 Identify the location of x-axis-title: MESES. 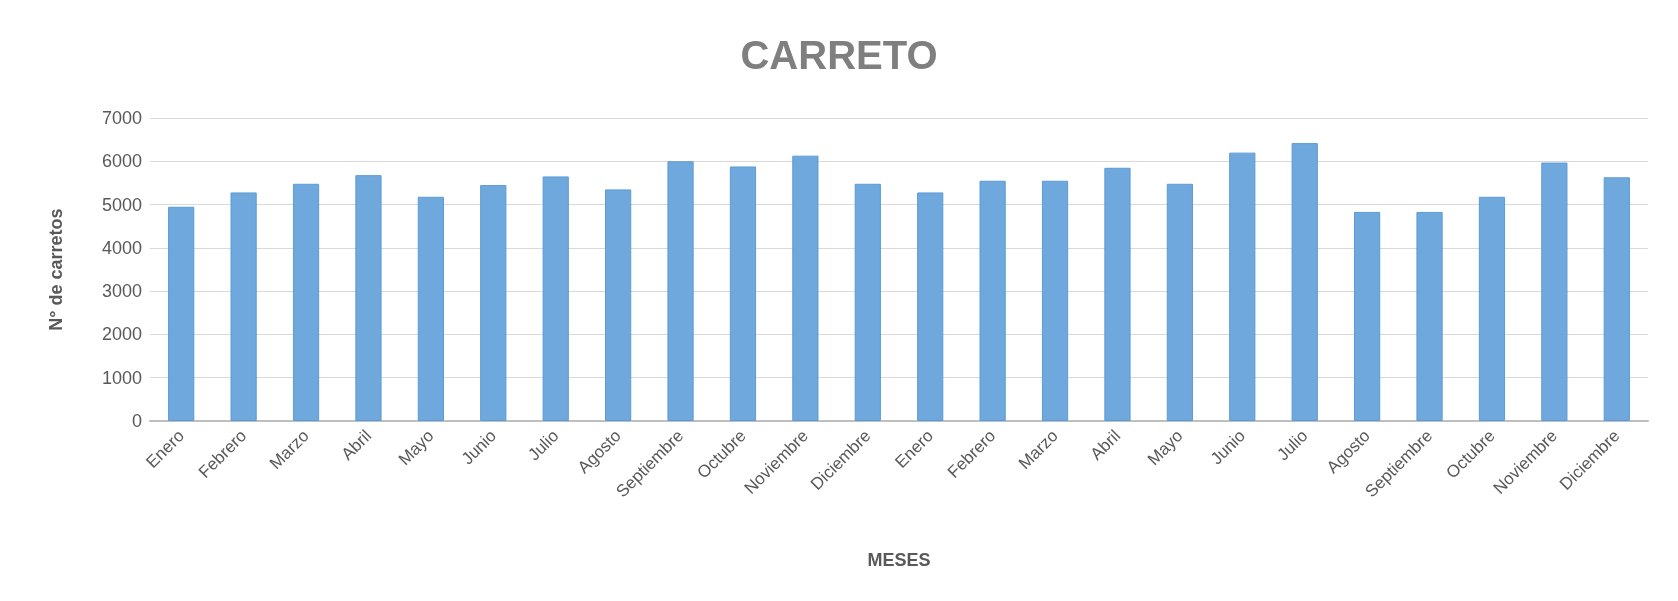
(899, 560).